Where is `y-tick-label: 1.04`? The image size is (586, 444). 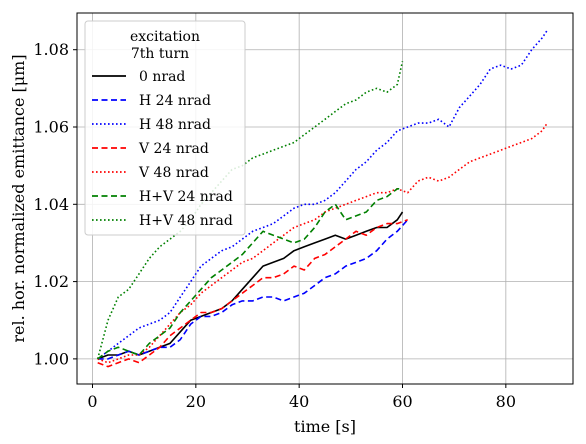 y-tick-label: 1.04 is located at coordinates (51, 204).